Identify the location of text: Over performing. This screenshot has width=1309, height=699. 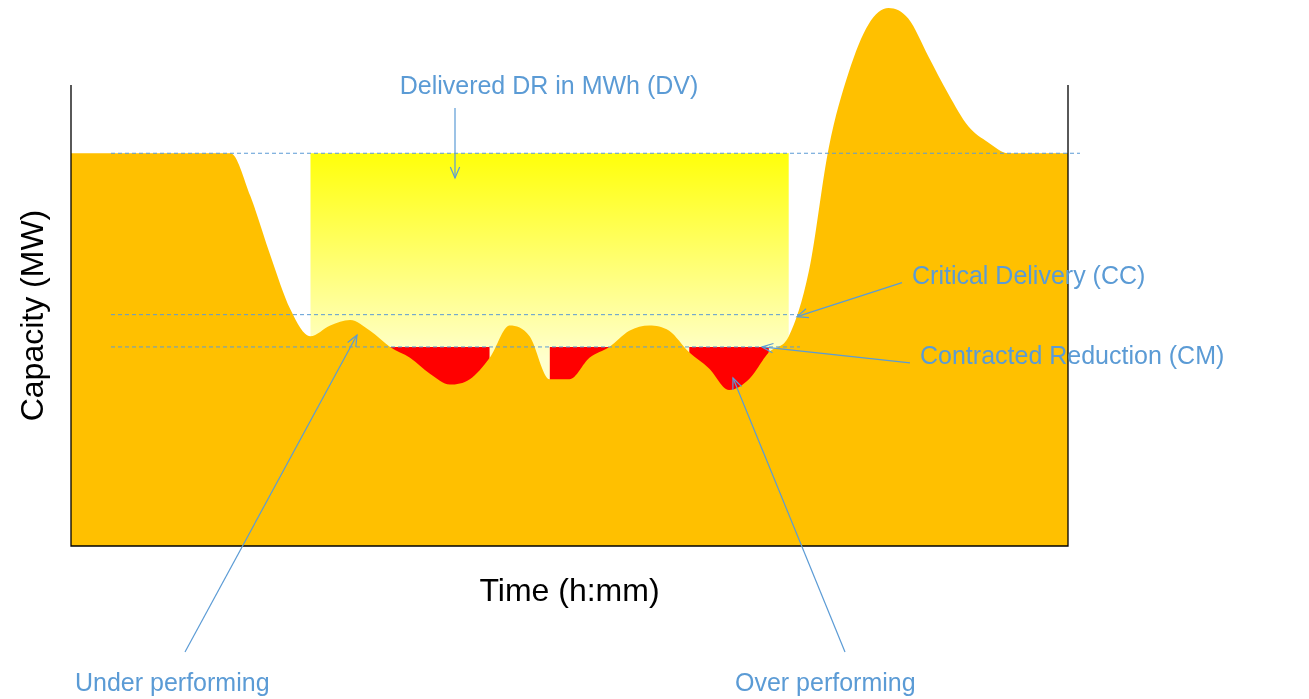
(825, 681).